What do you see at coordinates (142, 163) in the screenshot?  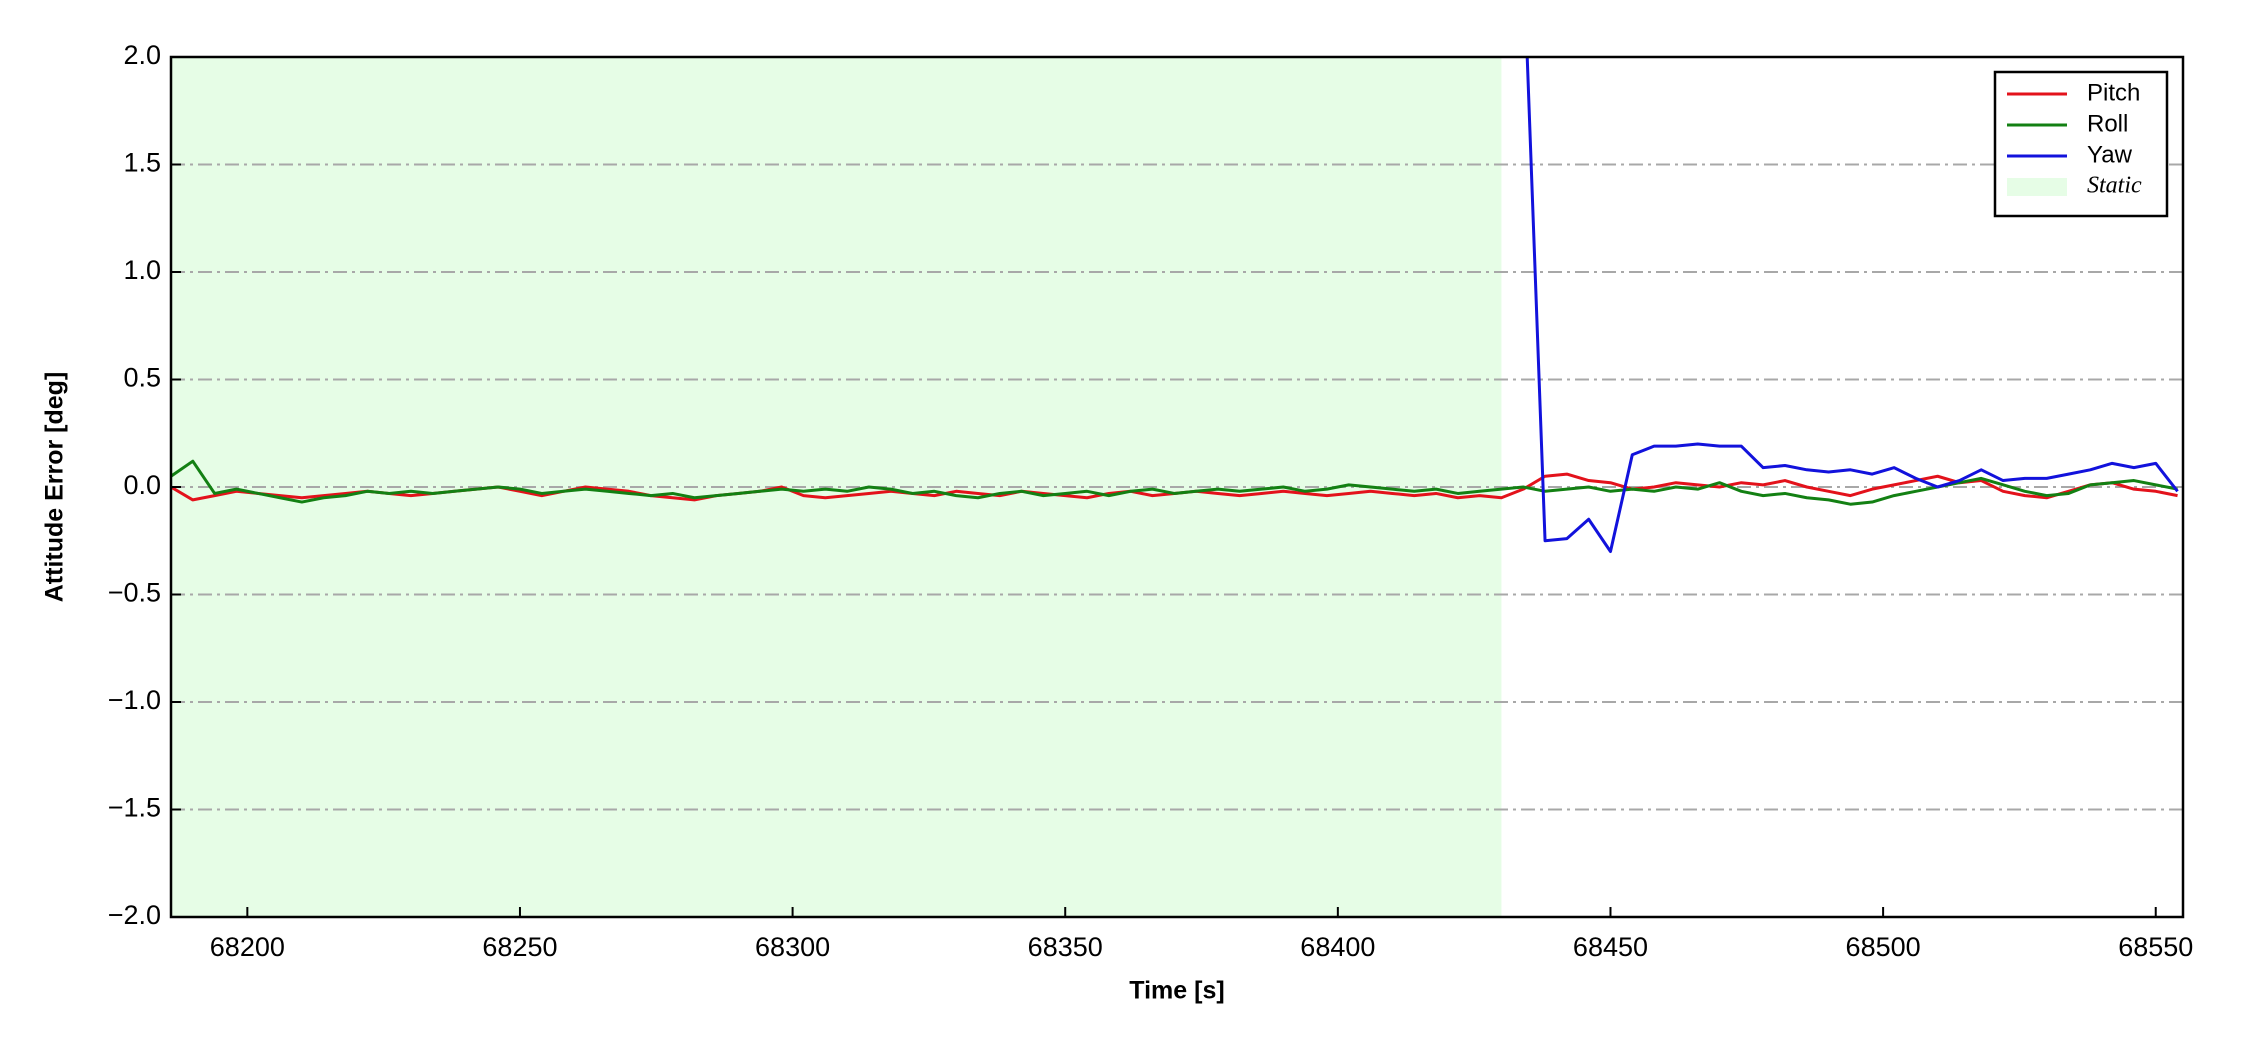 I see `y-tick-label: 1.5` at bounding box center [142, 163].